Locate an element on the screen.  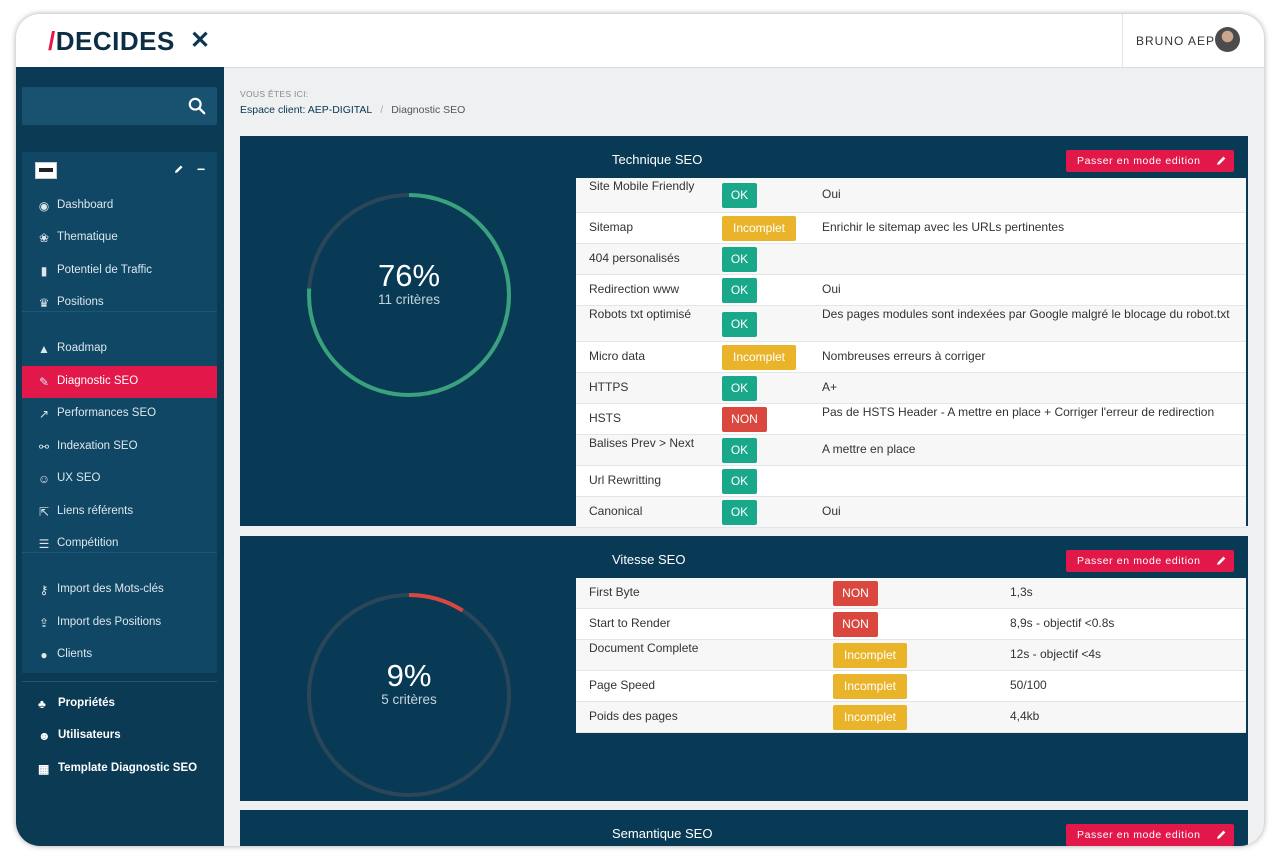
sidebar-item-label: Potentiel de Traffic is located at coordinates (105, 270).